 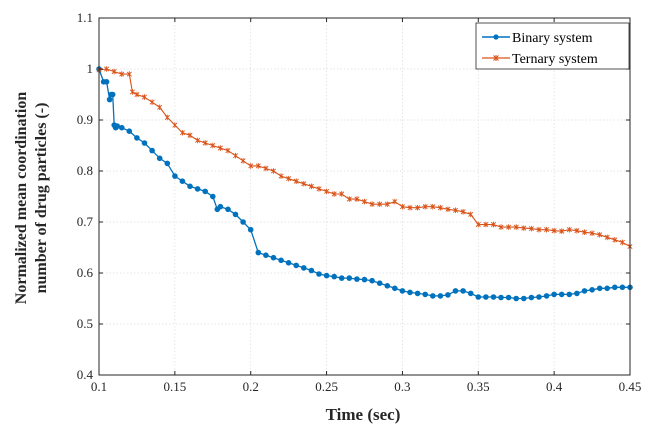 I want to click on x-axis-label: Time (sec), so click(x=363, y=414).